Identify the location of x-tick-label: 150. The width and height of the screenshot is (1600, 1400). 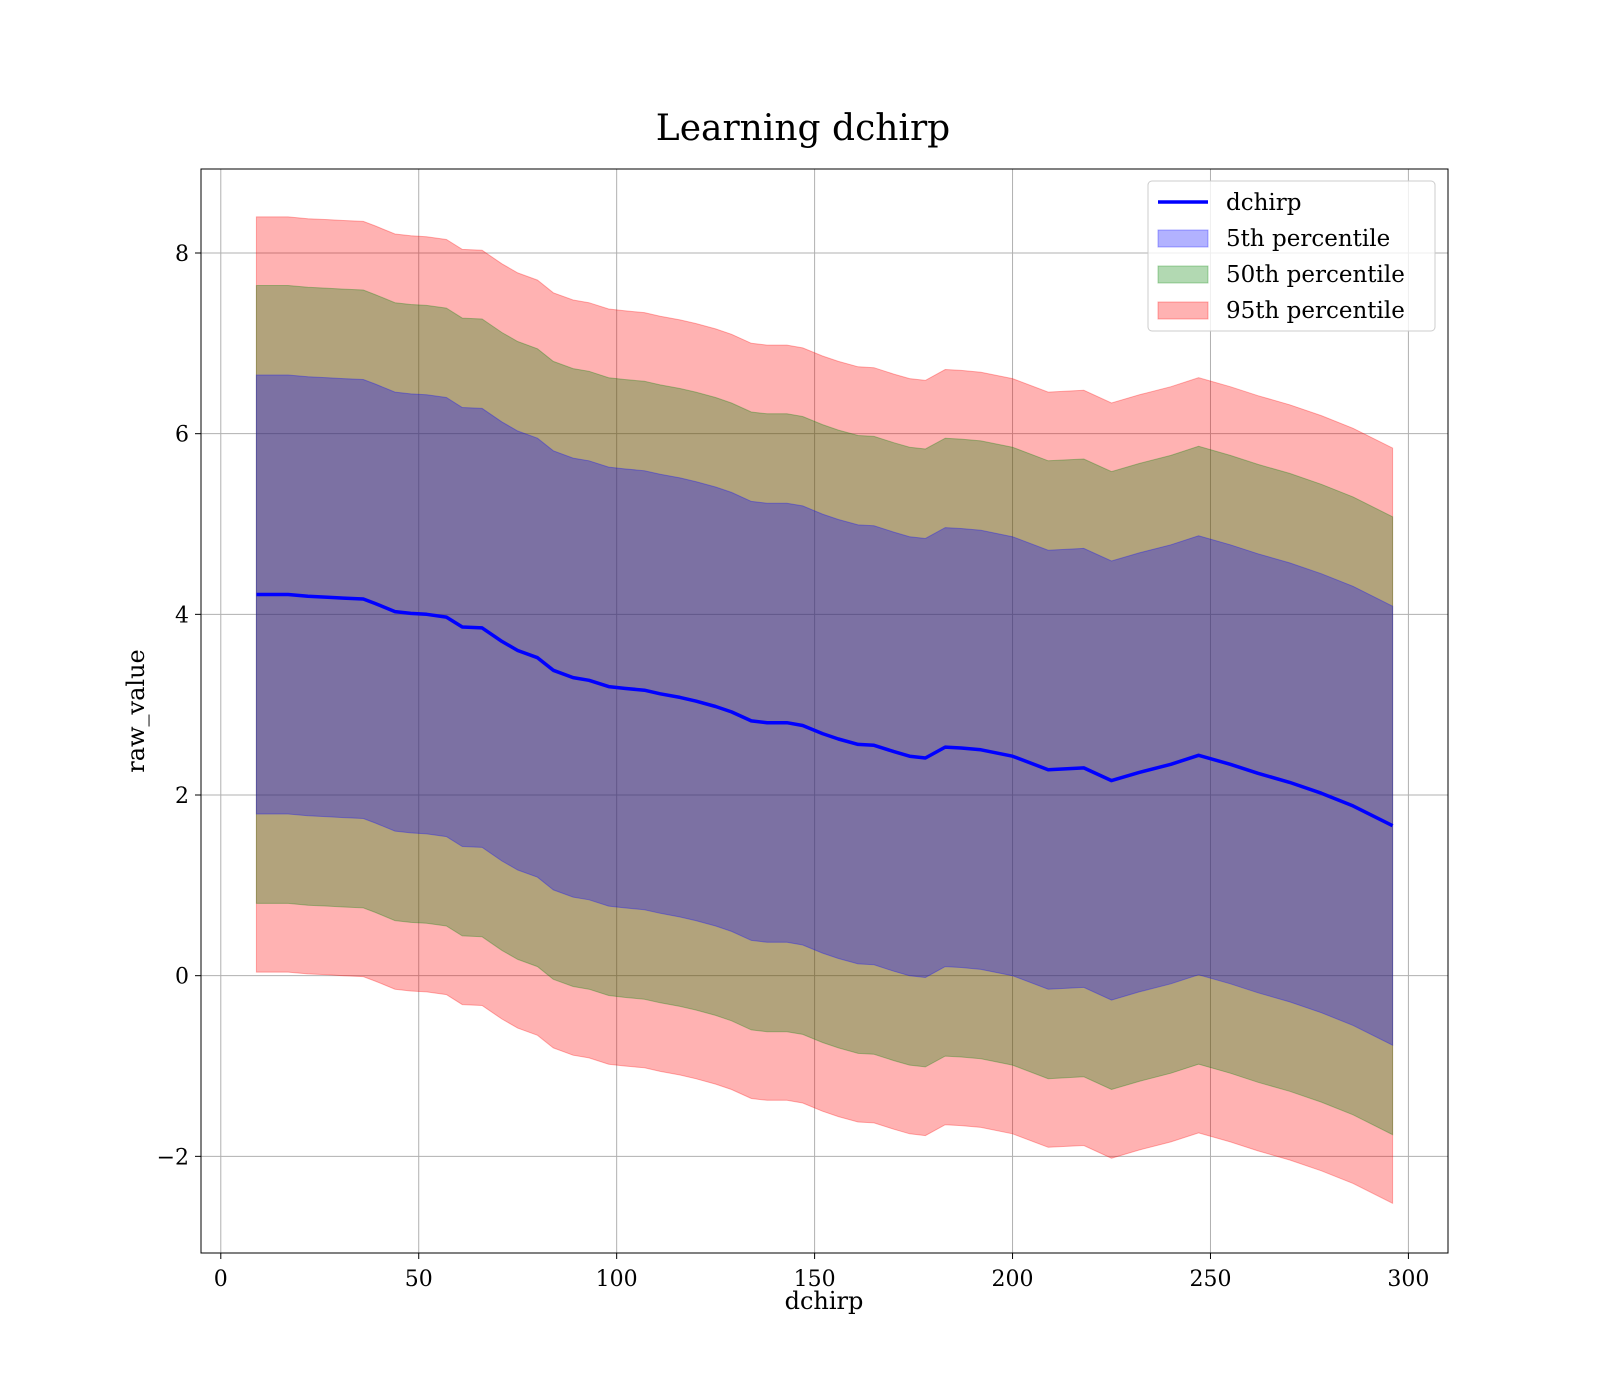
(815, 1279).